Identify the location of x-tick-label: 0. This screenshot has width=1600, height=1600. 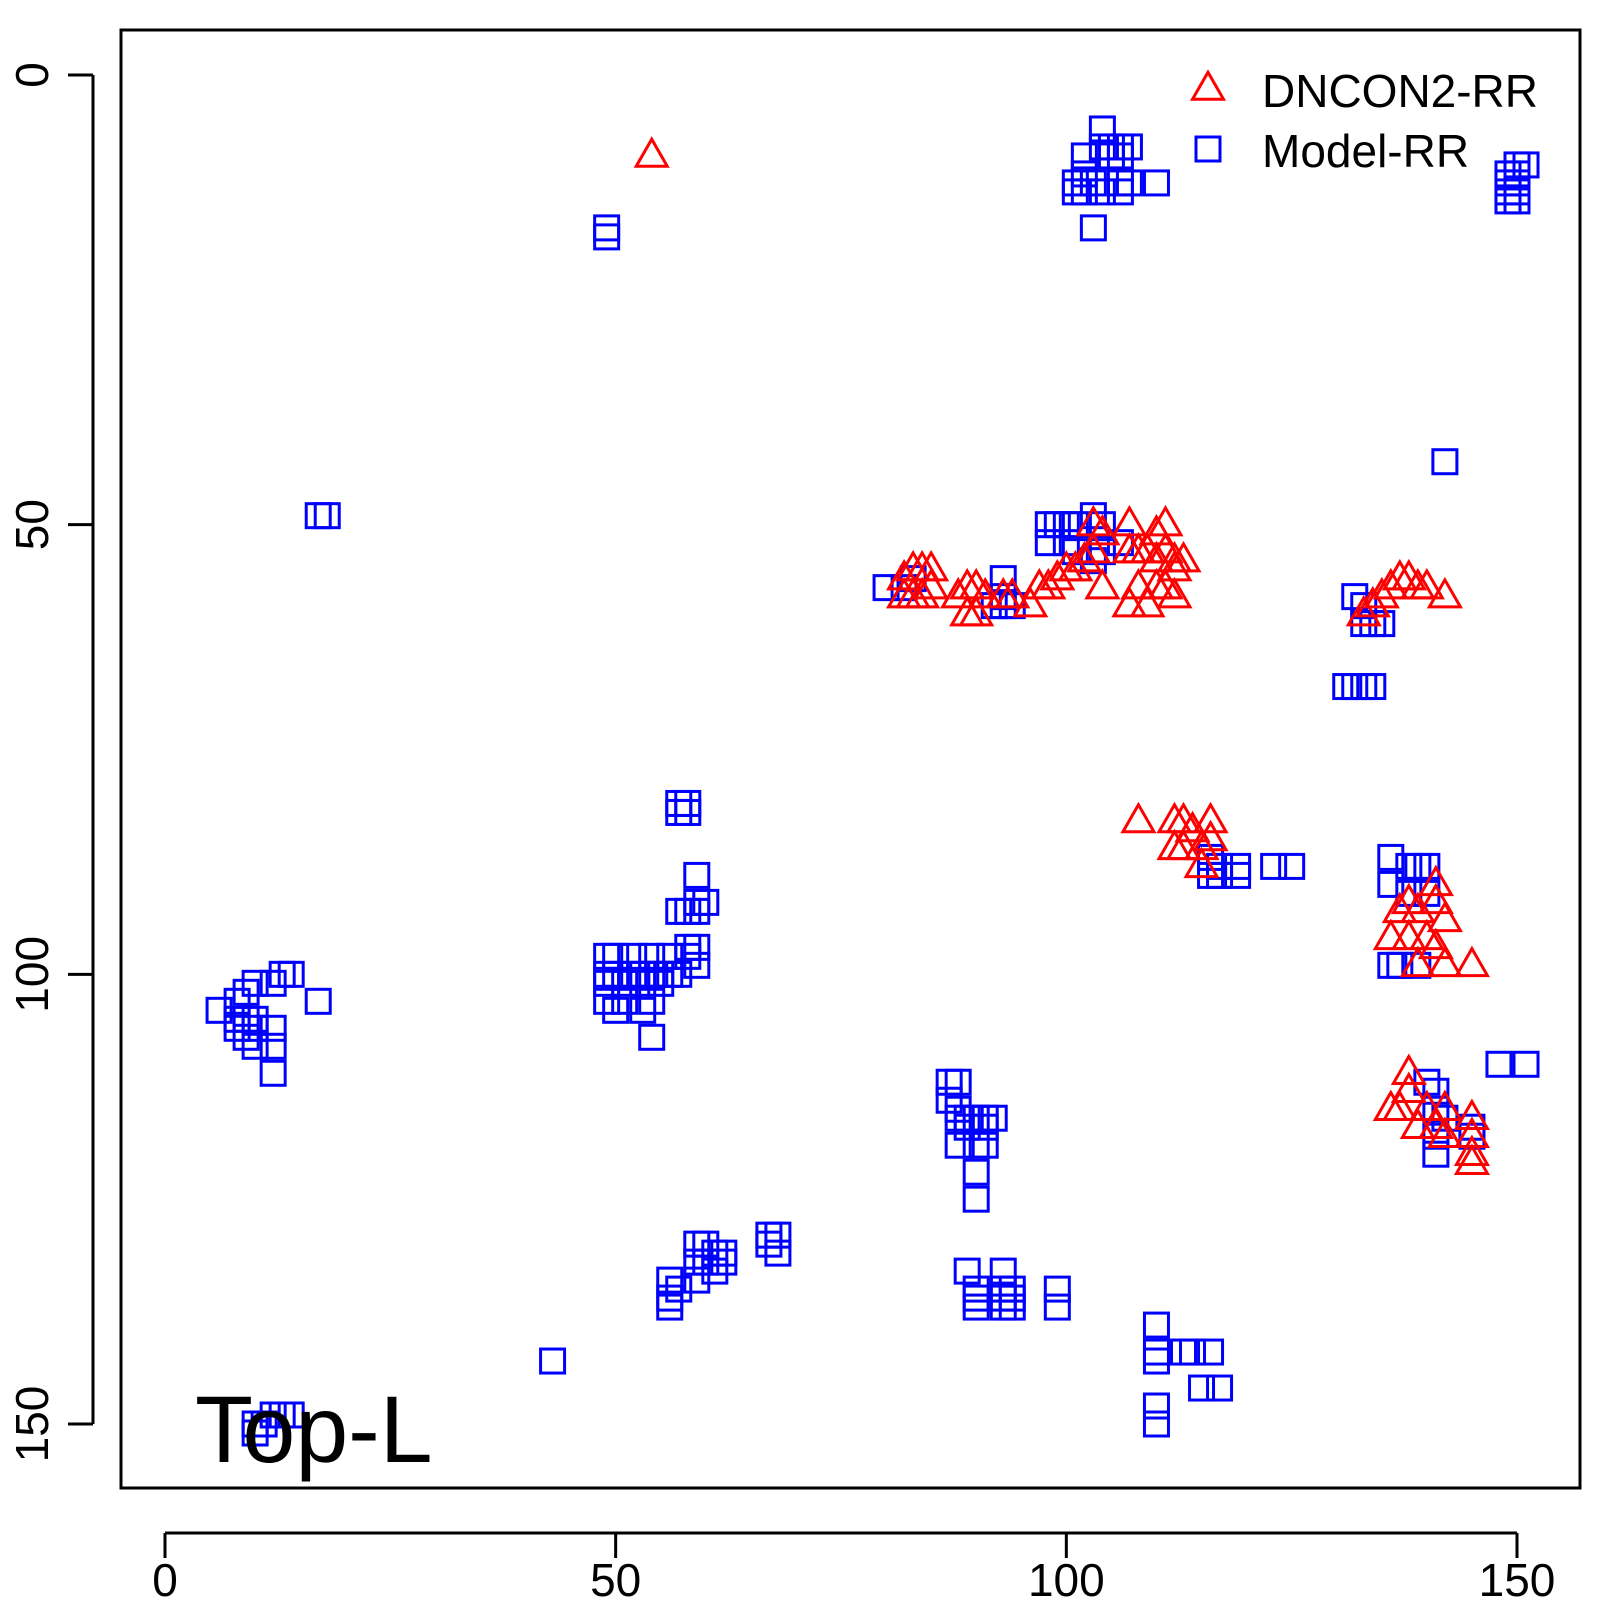
(165, 1577).